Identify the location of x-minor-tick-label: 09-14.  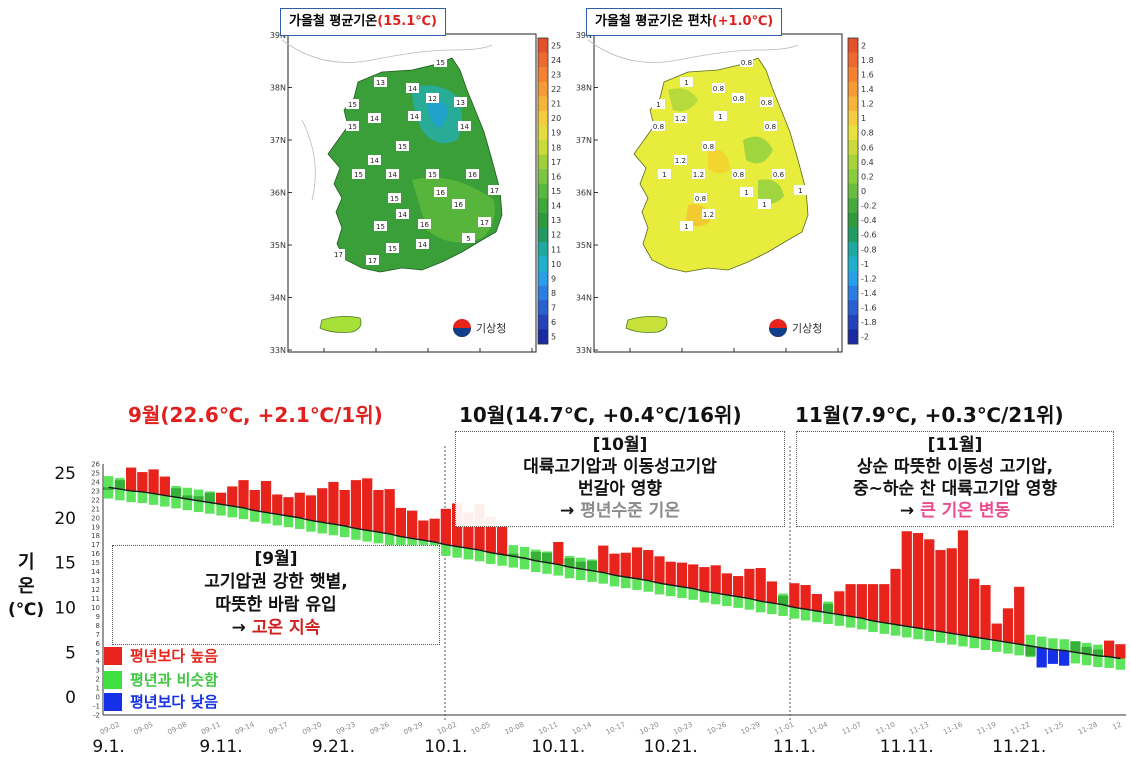
(245, 728).